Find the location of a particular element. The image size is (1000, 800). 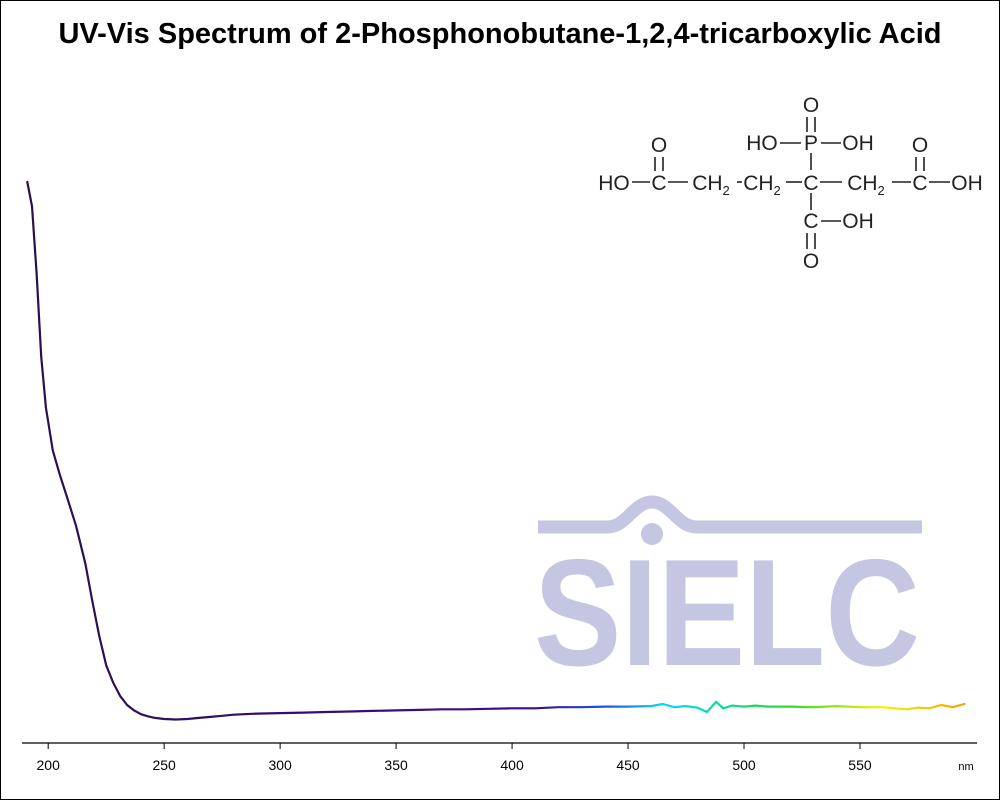

atom-o-top: O is located at coordinates (811, 105).